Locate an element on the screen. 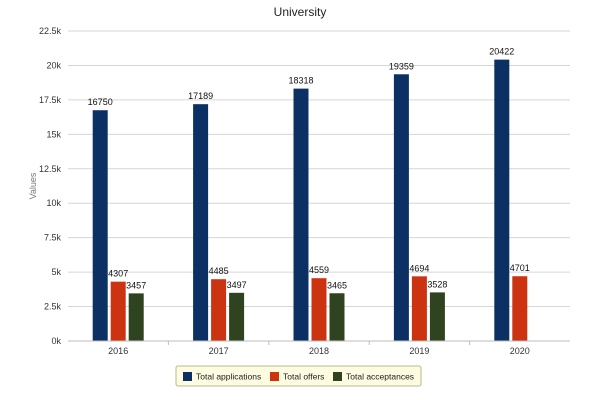  data-label: 4701 is located at coordinates (520, 268).